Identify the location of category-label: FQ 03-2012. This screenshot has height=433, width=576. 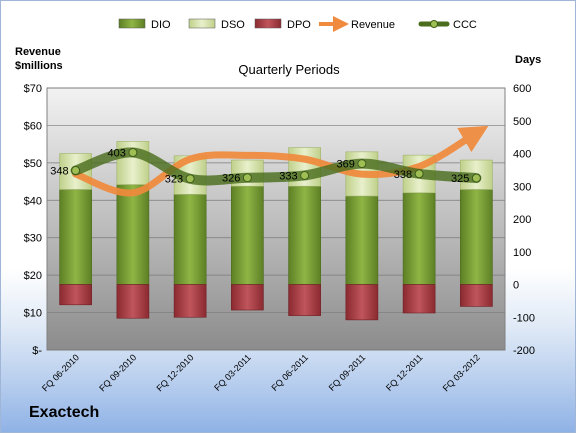
(461, 372).